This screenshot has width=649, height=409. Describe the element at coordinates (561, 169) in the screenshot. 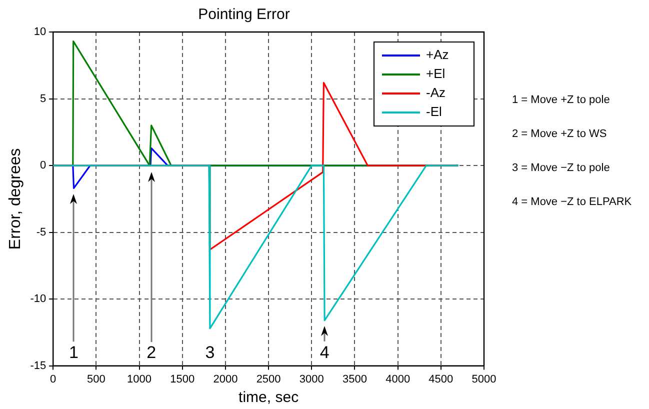

I see `text: 3 = Move −Z to pole` at that location.